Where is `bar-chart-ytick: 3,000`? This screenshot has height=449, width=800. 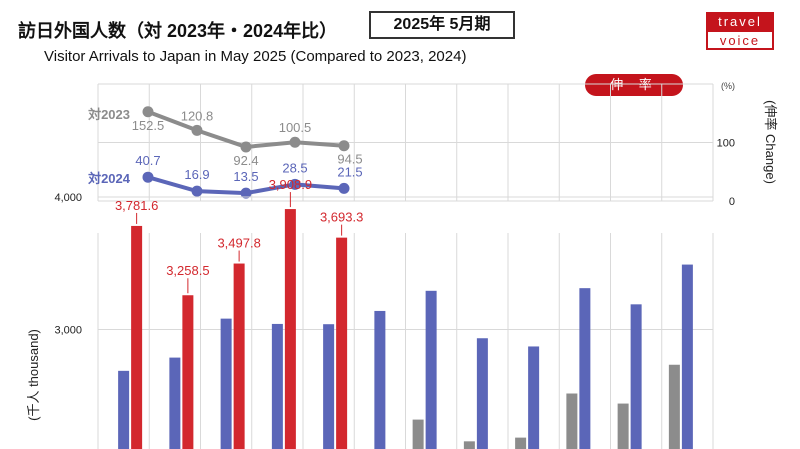 bar-chart-ytick: 3,000 is located at coordinates (68, 331).